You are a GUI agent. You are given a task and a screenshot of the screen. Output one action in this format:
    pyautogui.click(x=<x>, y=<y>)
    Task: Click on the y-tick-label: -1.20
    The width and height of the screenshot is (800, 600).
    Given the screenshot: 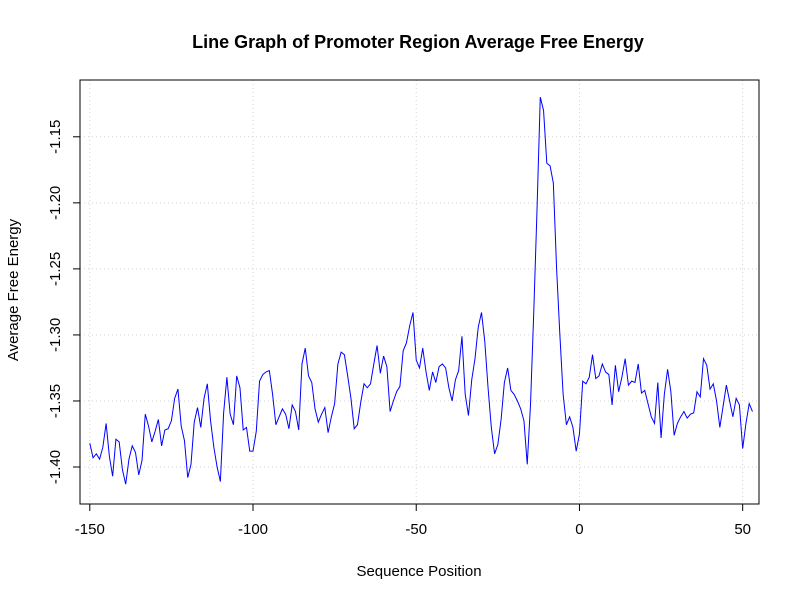 What is the action you would take?
    pyautogui.click(x=55, y=203)
    